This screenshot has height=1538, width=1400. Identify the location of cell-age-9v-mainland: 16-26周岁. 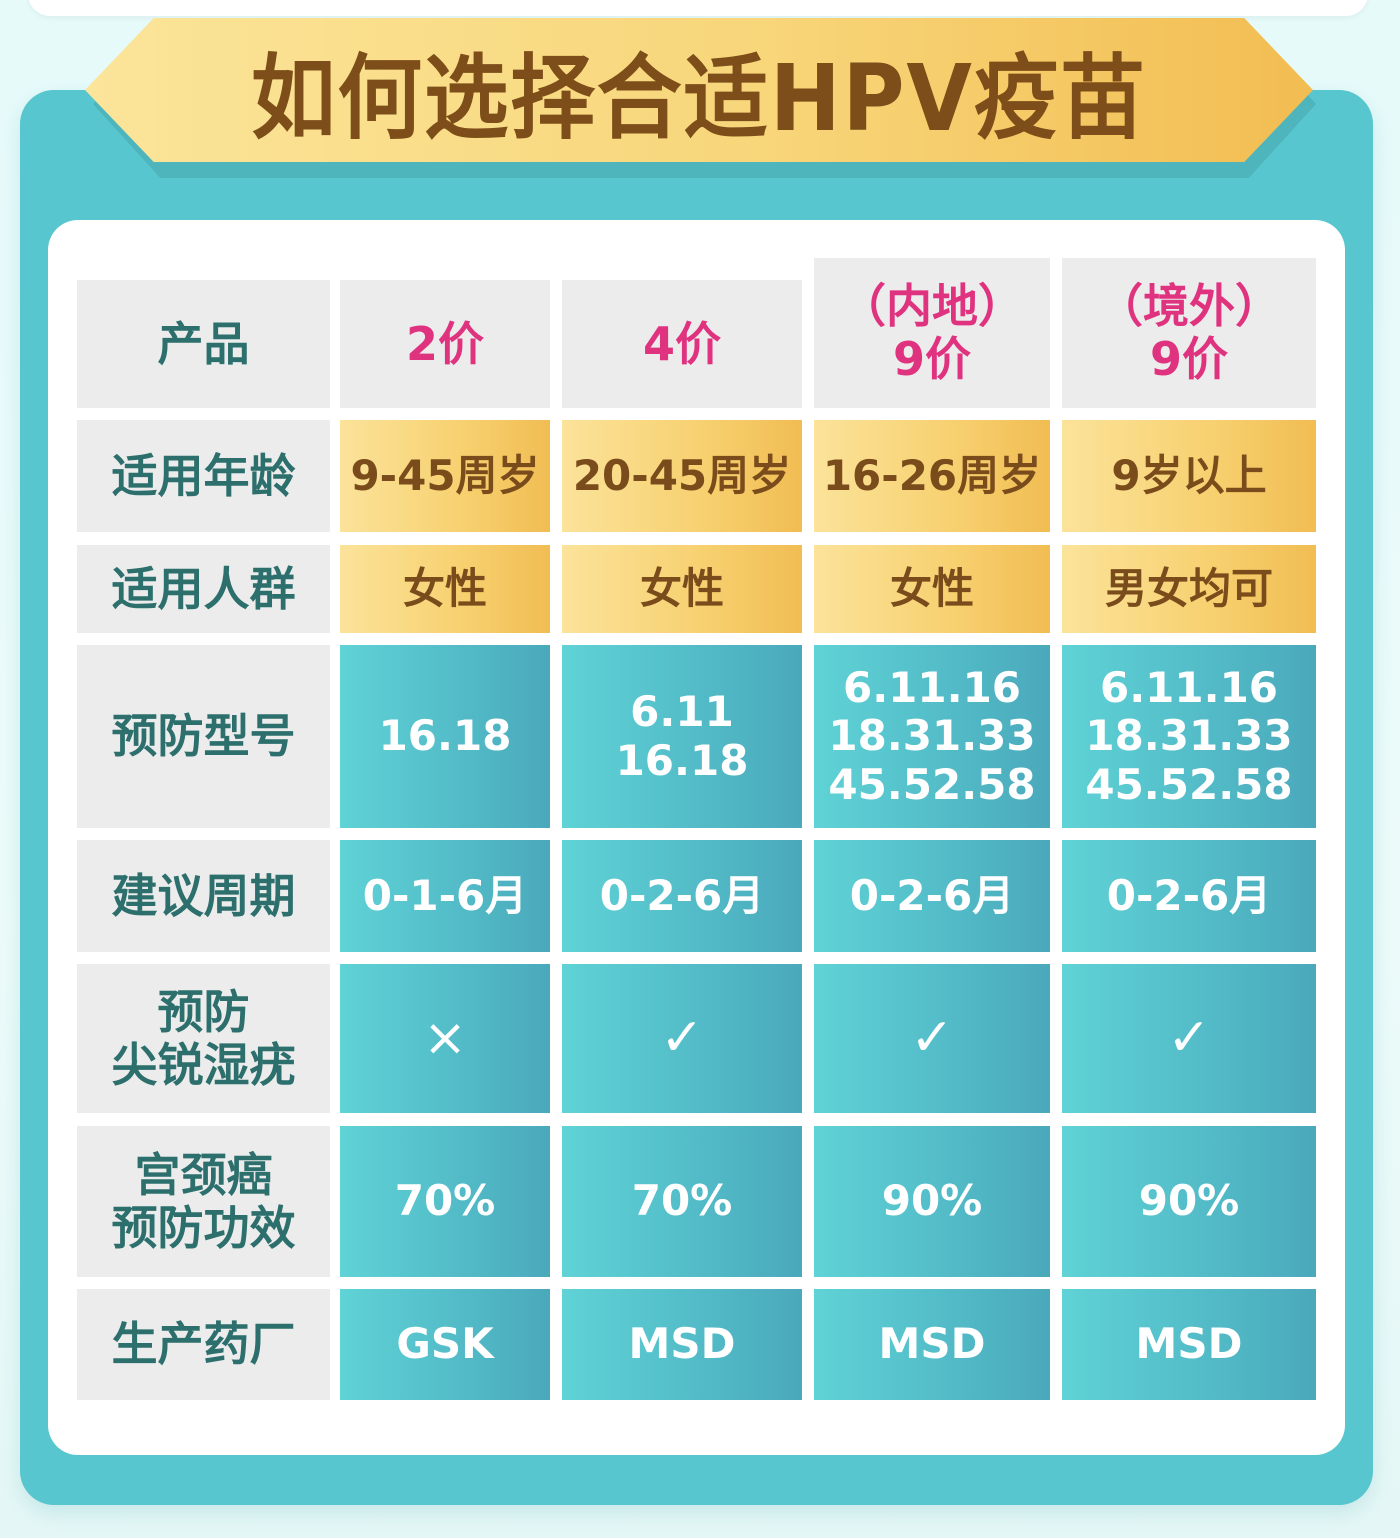
(932, 476).